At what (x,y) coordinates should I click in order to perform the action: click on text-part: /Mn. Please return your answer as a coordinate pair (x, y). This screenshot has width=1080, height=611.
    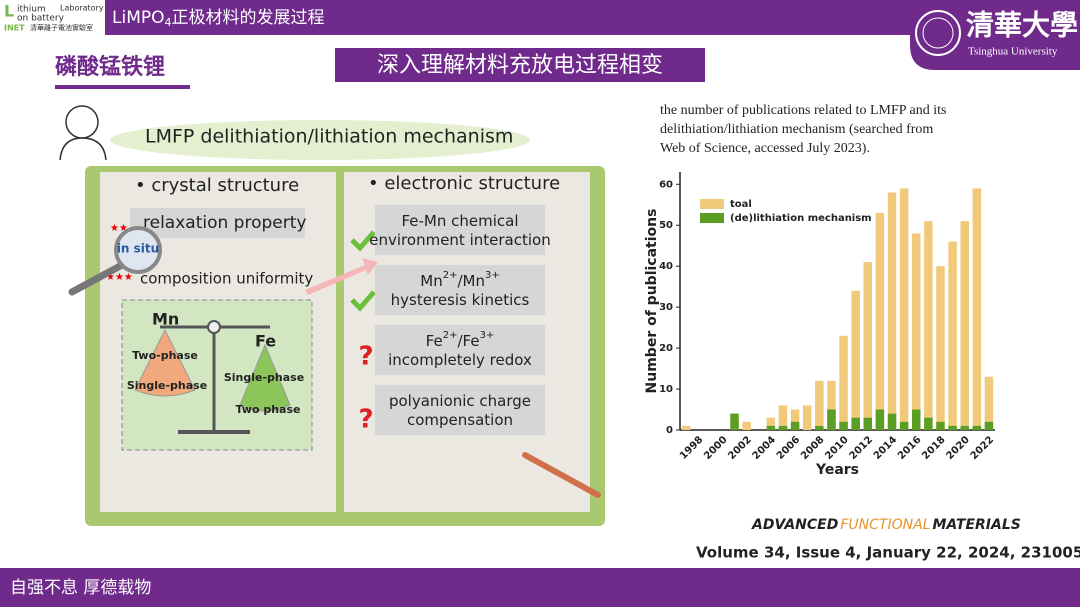
    Looking at the image, I should click on (471, 281).